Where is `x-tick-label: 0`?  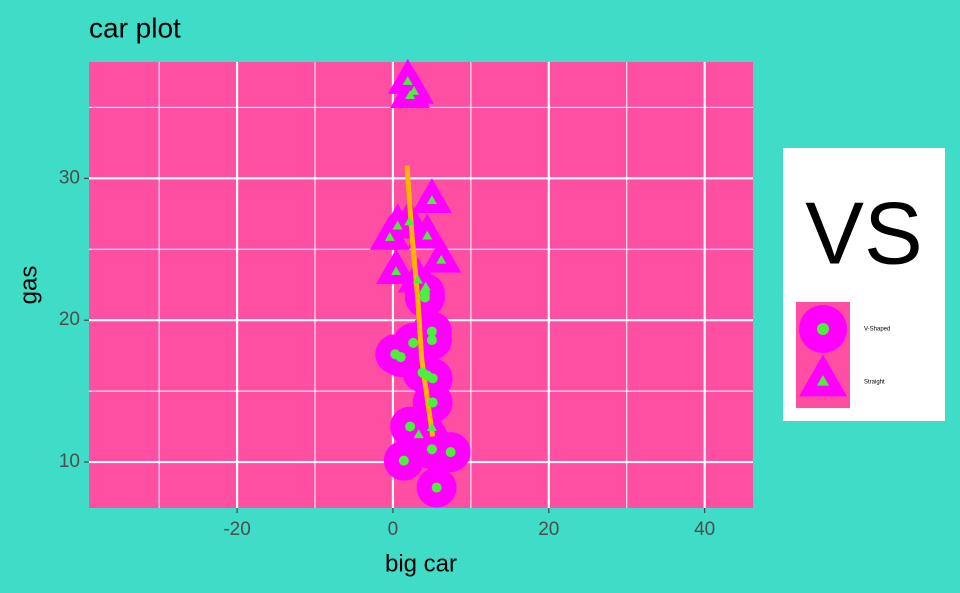 x-tick-label: 0 is located at coordinates (393, 529).